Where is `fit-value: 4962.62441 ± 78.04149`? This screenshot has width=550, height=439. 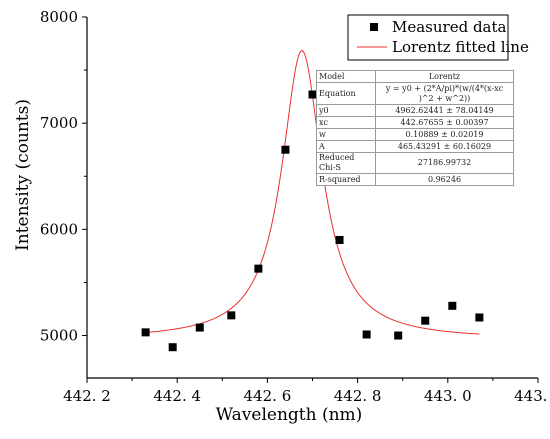
fit-value: 4962.62441 ± 78.04149 is located at coordinates (444, 110).